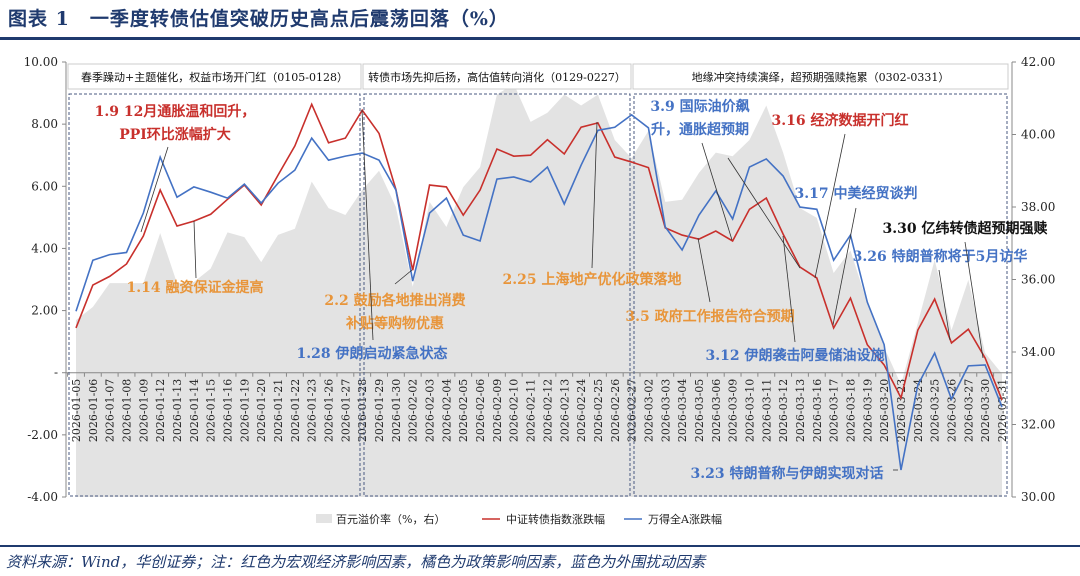 This screenshot has width=1080, height=576. What do you see at coordinates (840, 120) in the screenshot?
I see `annotation-text: 3.16 经济数据开门红` at bounding box center [840, 120].